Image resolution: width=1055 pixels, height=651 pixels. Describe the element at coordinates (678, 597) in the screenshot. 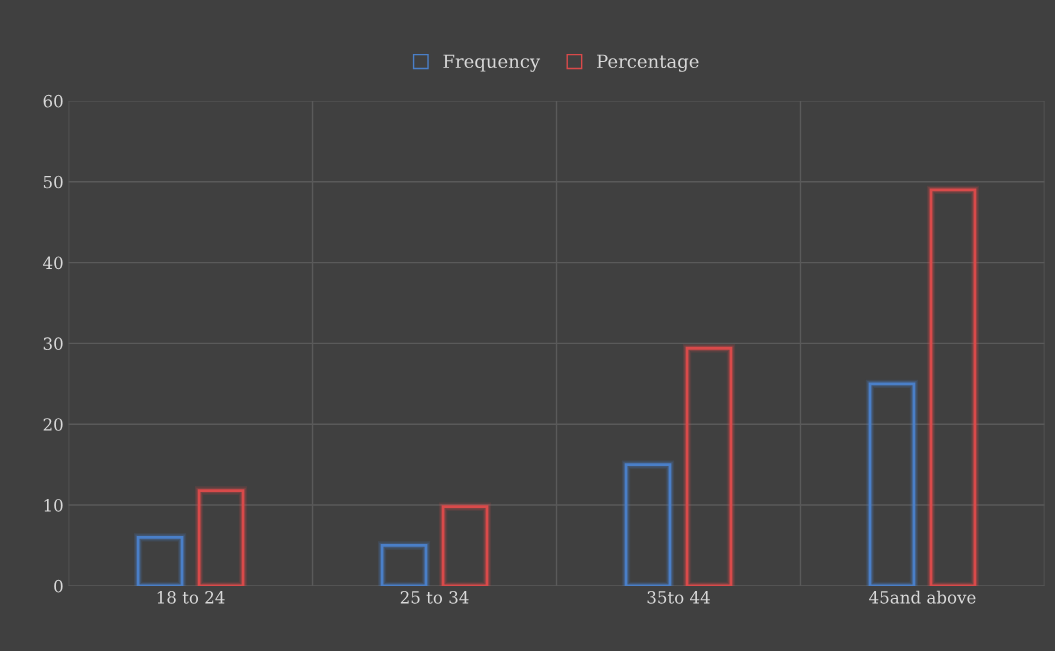

I see `x-tick-label: 35to 44` at that location.